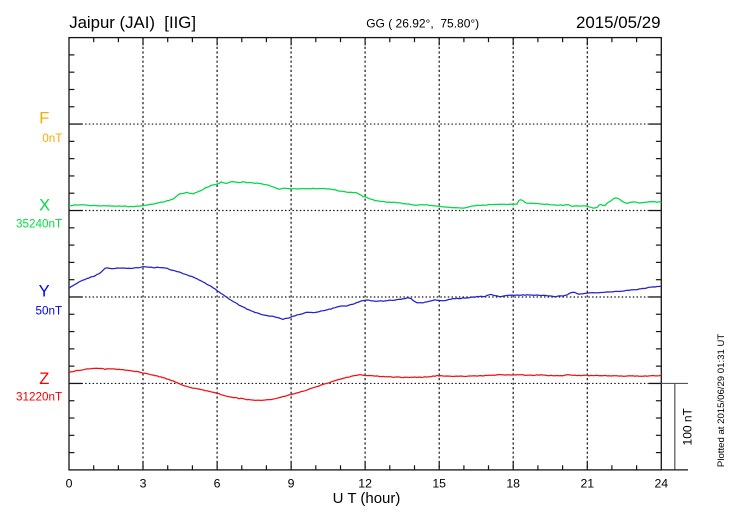  What do you see at coordinates (69, 484) in the screenshot?
I see `svg-text: 0` at bounding box center [69, 484].